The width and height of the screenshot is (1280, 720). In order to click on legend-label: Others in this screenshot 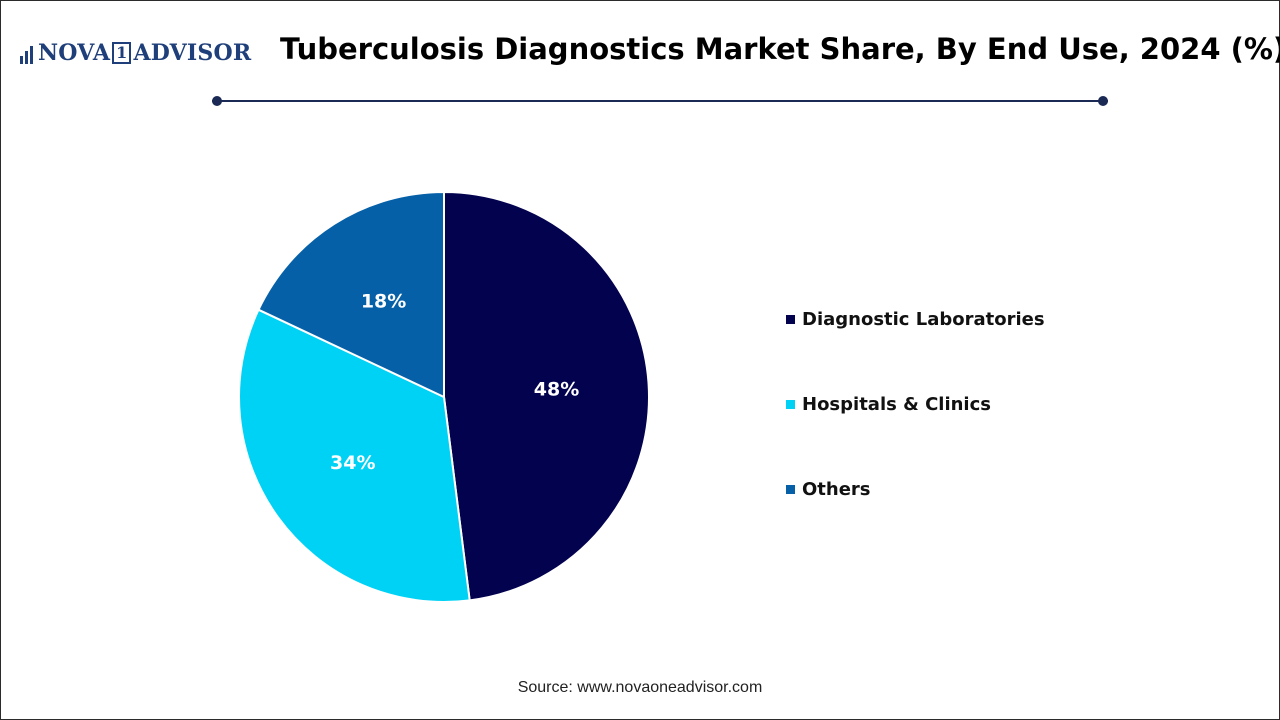, I will do `click(836, 489)`.